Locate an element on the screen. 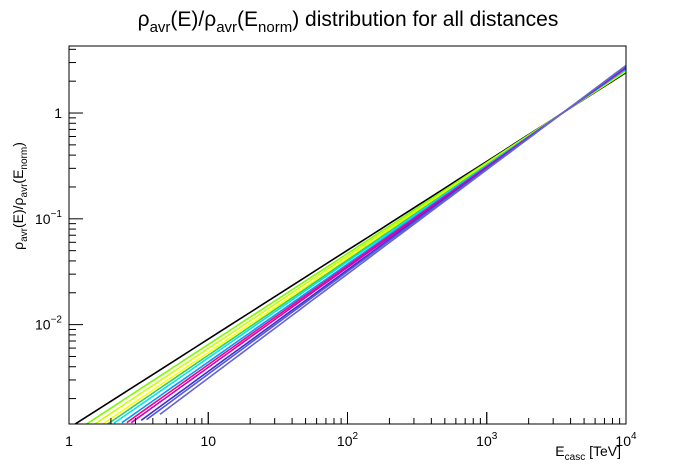  y-tick-label: 10⁻² is located at coordinates (48, 324).